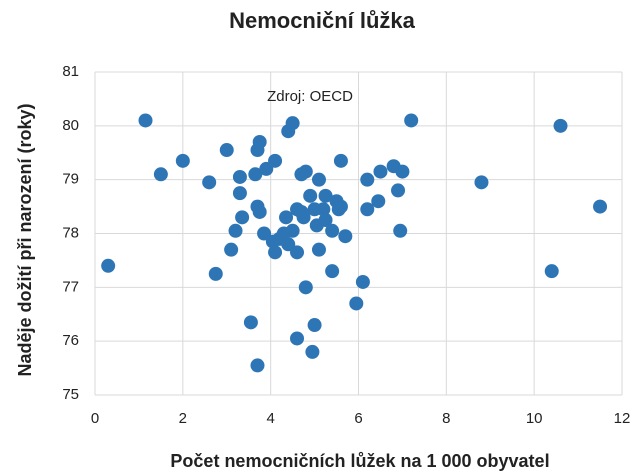 This screenshot has height=476, width=634. Describe the element at coordinates (622, 418) in the screenshot. I see `x-tick-label: 12` at that location.